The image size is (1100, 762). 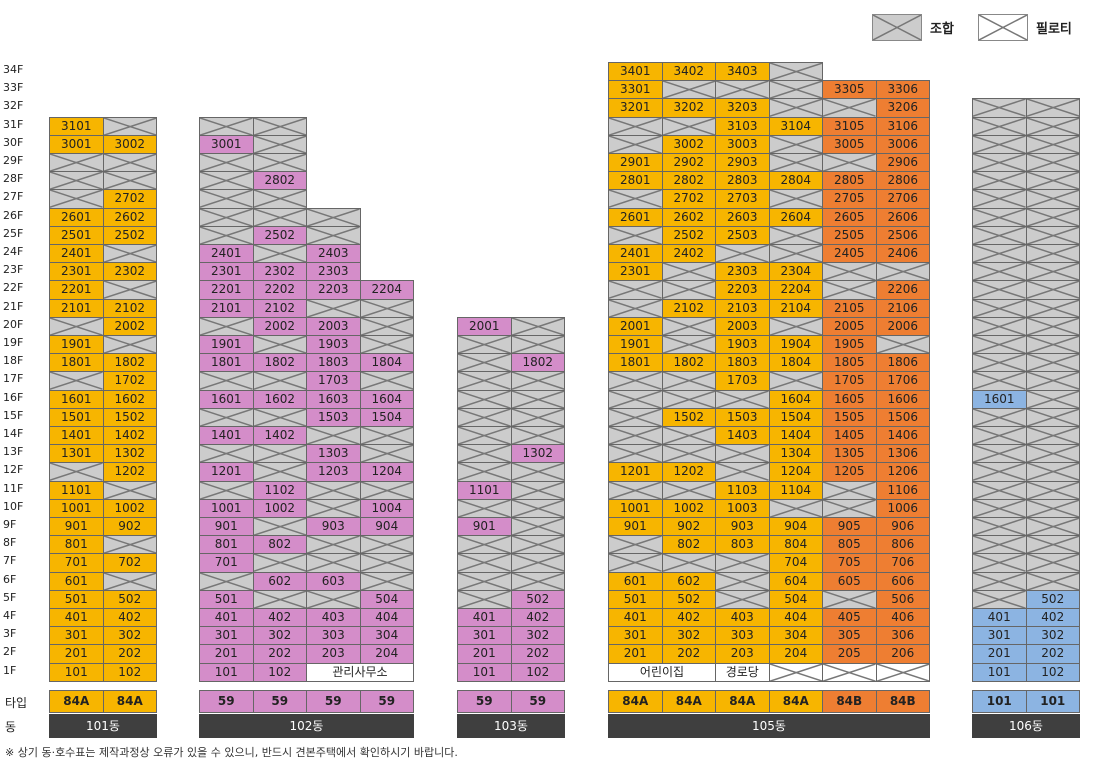 I want to click on unit-3003: 3003, so click(x=742, y=144).